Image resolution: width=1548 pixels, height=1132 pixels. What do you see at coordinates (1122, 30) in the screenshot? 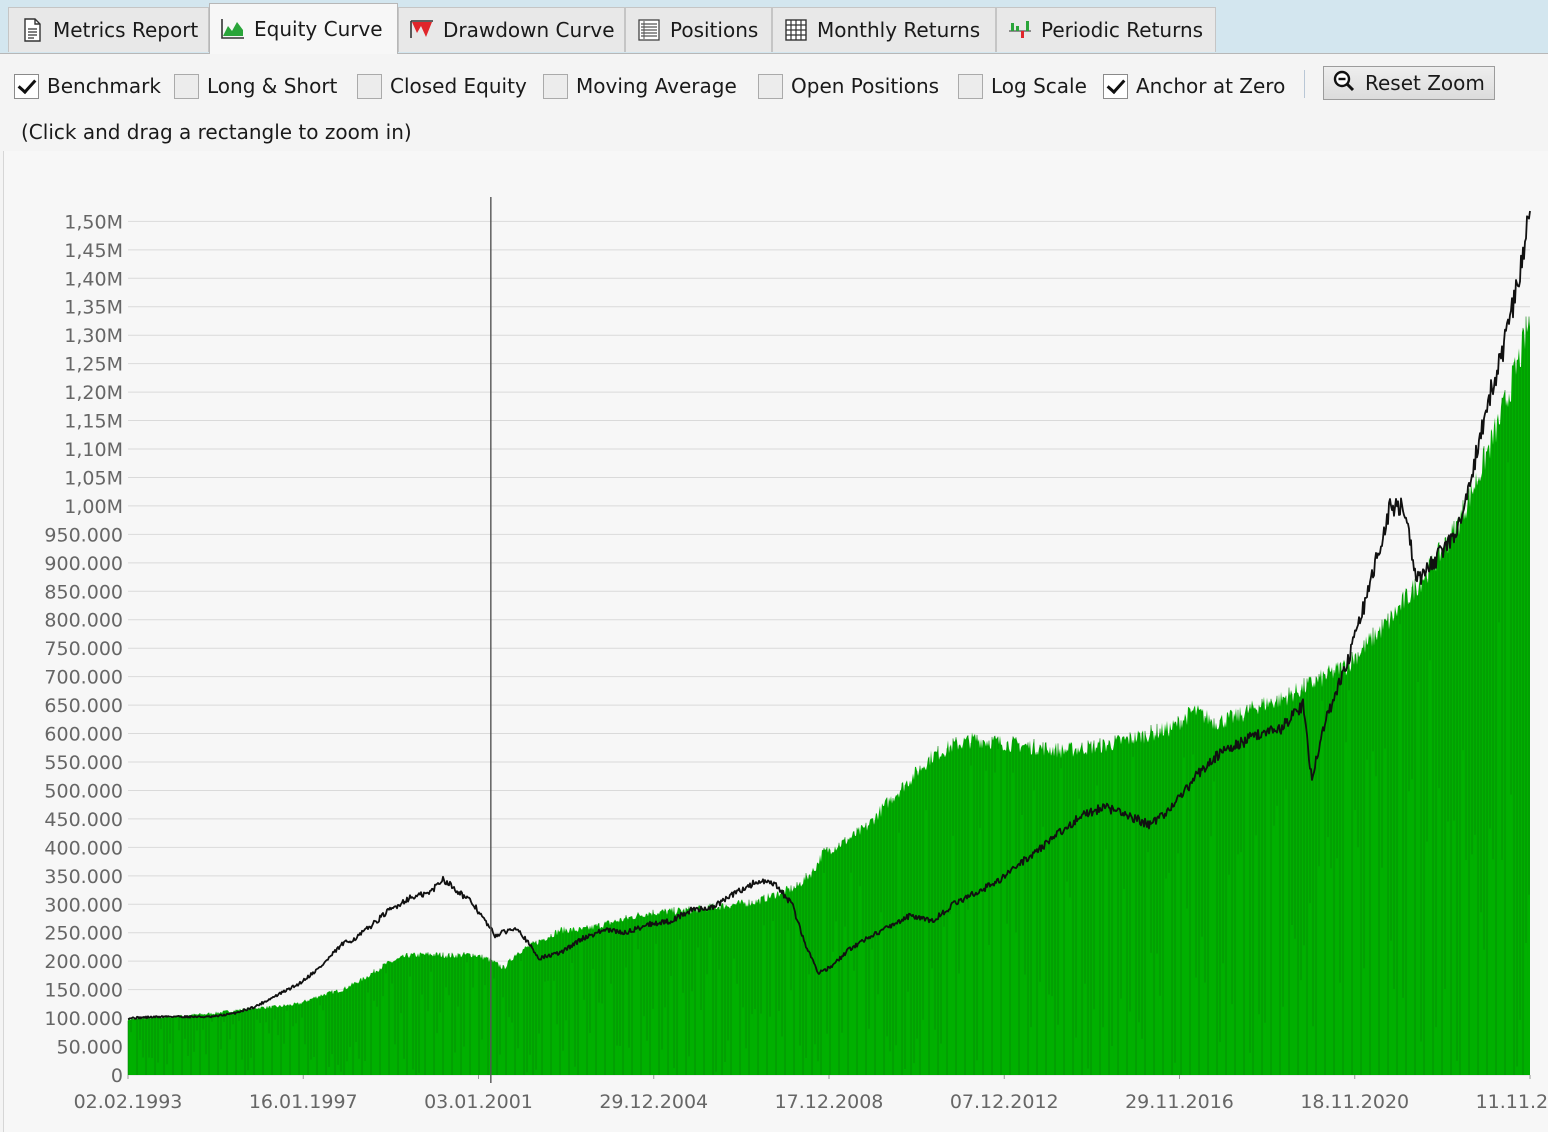
I see `tab-label: Periodic Returns` at bounding box center [1122, 30].